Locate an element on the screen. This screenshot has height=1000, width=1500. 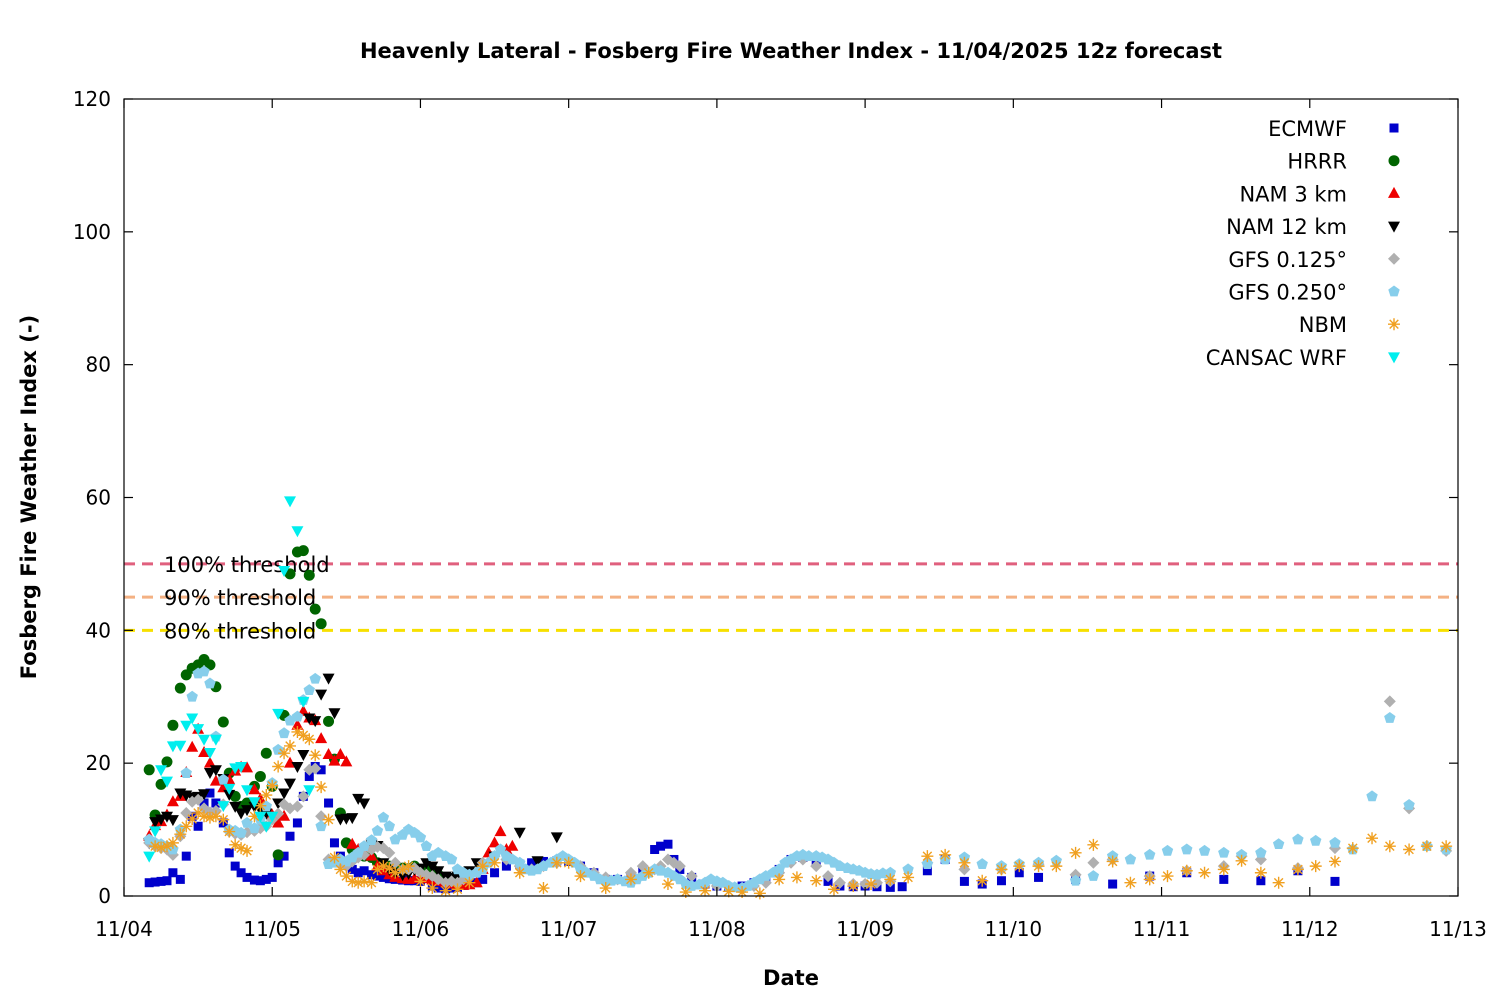
legend-label: NAM 12 km is located at coordinates (1286, 227).